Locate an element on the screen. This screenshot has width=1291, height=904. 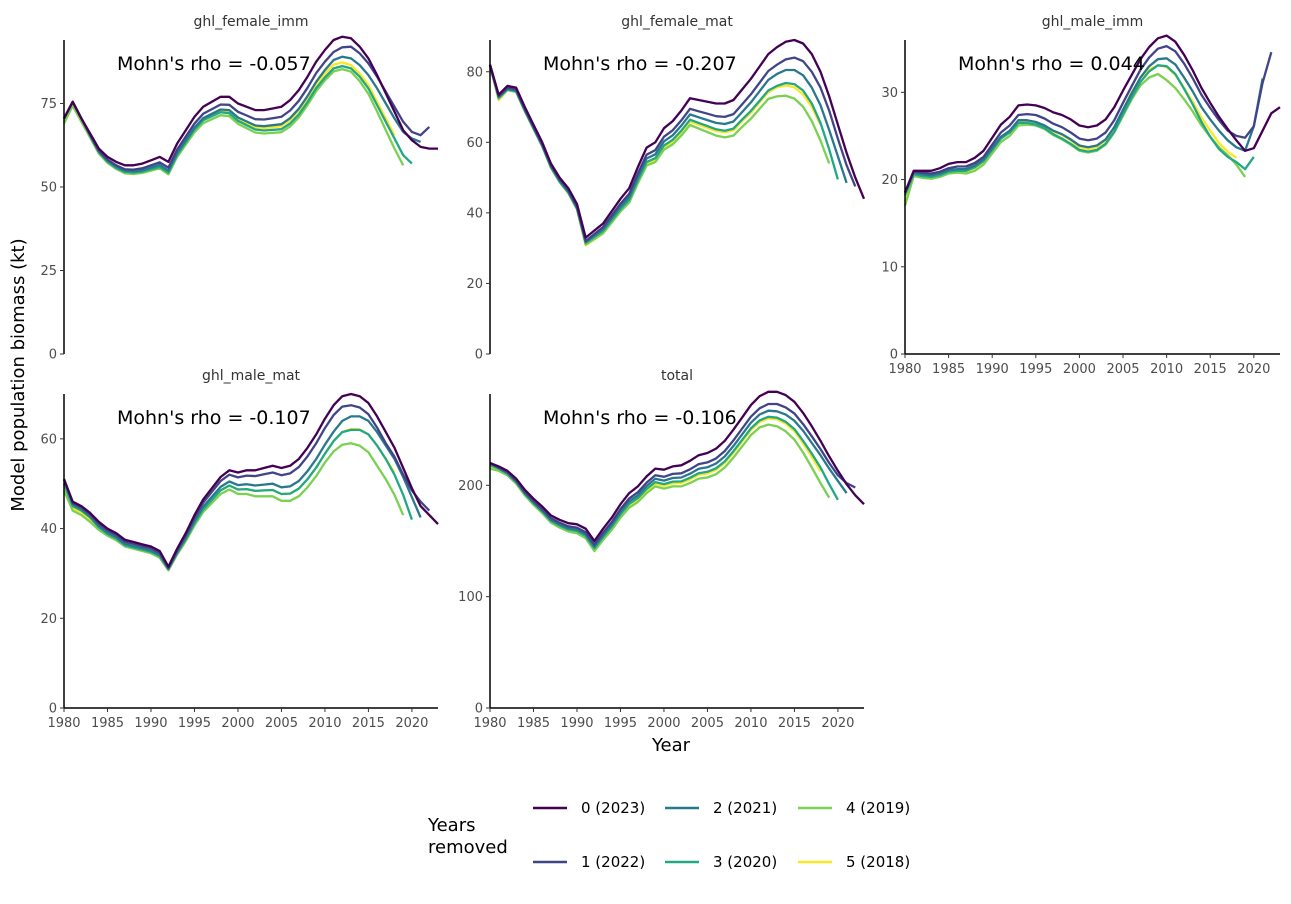
y-tick-label: 10 is located at coordinates (889, 267).